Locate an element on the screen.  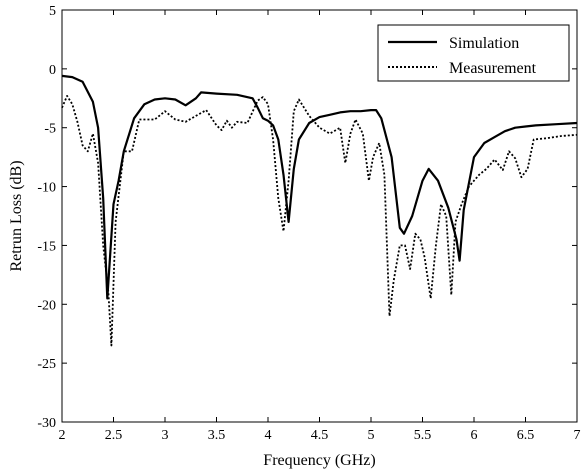
y-tick-label: -5 is located at coordinates (50, 129).